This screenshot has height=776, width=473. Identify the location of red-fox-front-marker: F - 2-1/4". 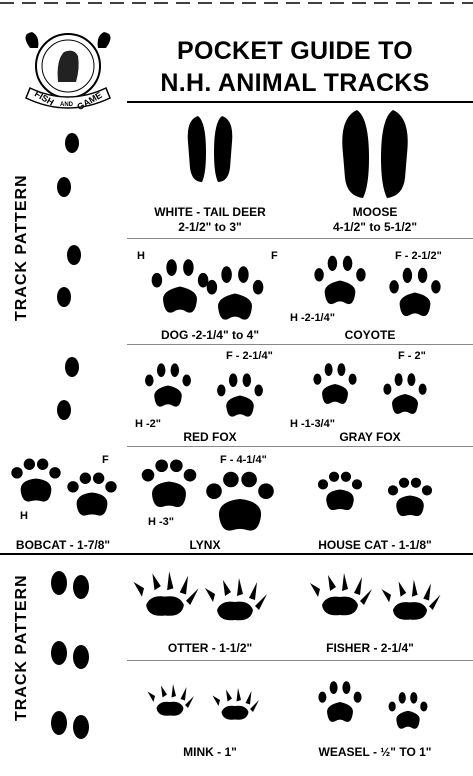
(249, 356).